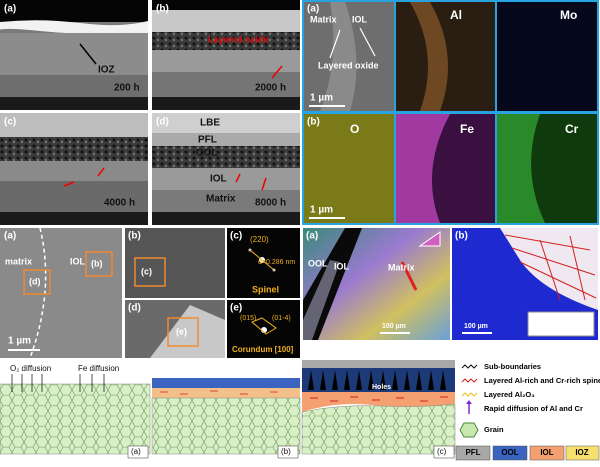 The image size is (600, 467). What do you see at coordinates (263, 349) in the screenshot?
I see `phase-label: Corundum [100]` at bounding box center [263, 349].